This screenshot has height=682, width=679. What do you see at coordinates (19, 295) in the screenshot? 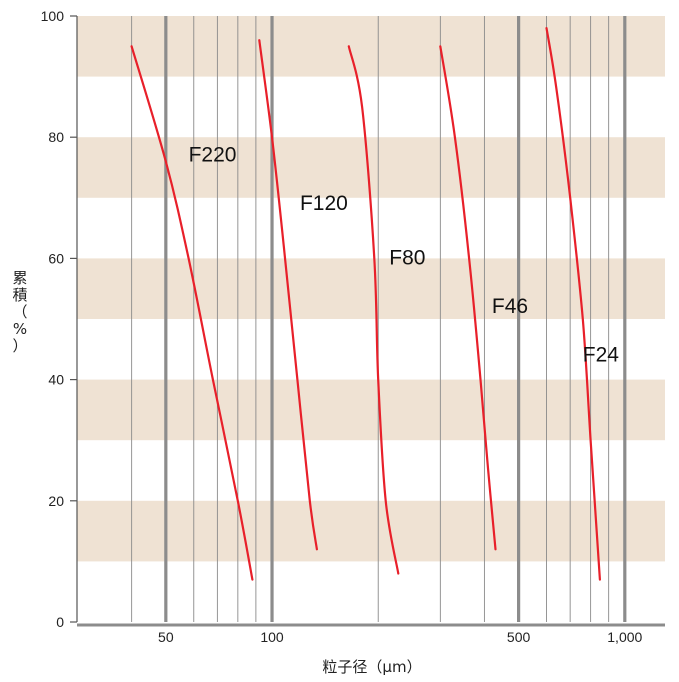
I see `y-axis-label-char: 積` at bounding box center [19, 295].